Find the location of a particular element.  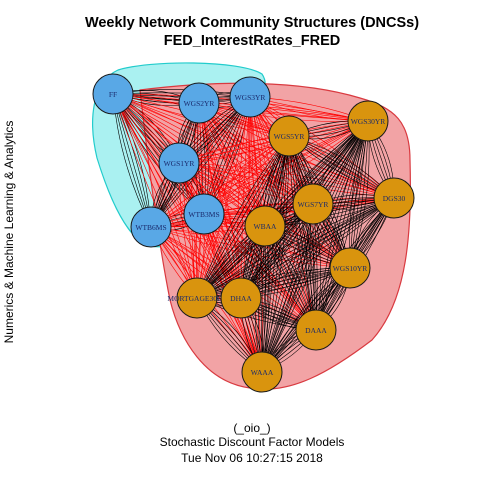

node-label: WGS30YR is located at coordinates (368, 121).